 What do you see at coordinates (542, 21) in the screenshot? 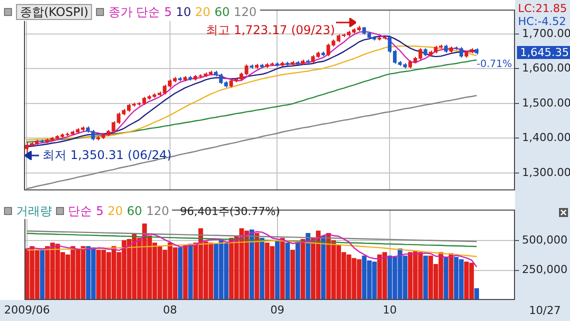
I see `text: HC:-4.52` at bounding box center [542, 21].